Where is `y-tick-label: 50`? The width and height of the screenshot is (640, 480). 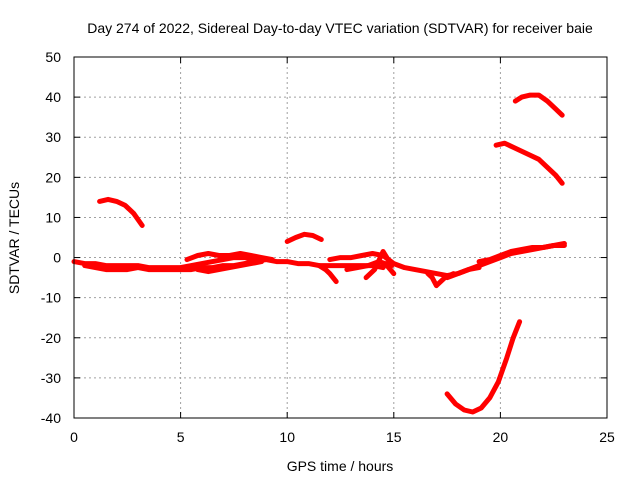
y-tick-label: 50 is located at coordinates (53, 57).